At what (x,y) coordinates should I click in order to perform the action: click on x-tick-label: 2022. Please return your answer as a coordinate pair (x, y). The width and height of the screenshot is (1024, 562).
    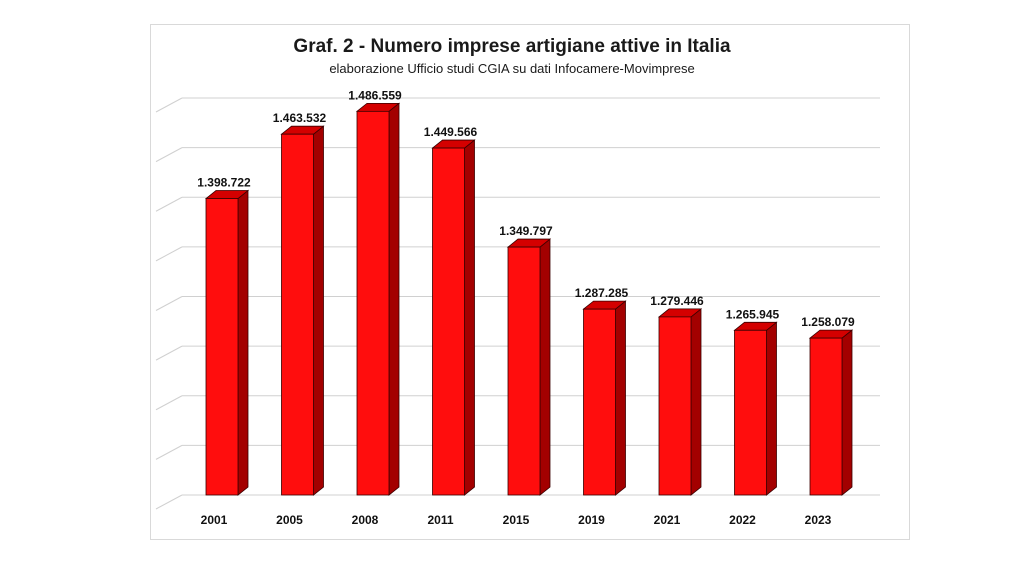
    Looking at the image, I should click on (742, 520).